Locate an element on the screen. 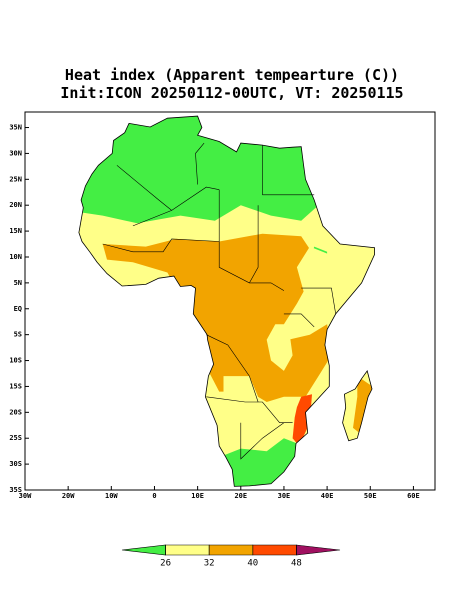  zone-green is located at coordinates (226, 170).